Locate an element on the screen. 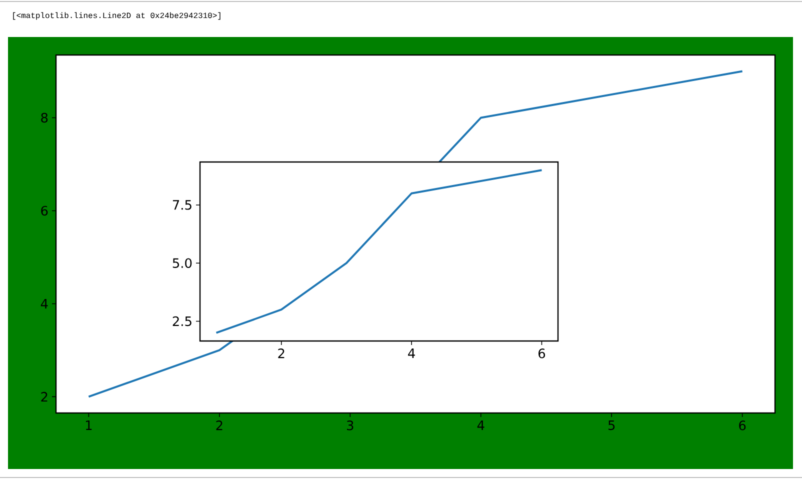  y-tick-label: 2.5 is located at coordinates (182, 321).